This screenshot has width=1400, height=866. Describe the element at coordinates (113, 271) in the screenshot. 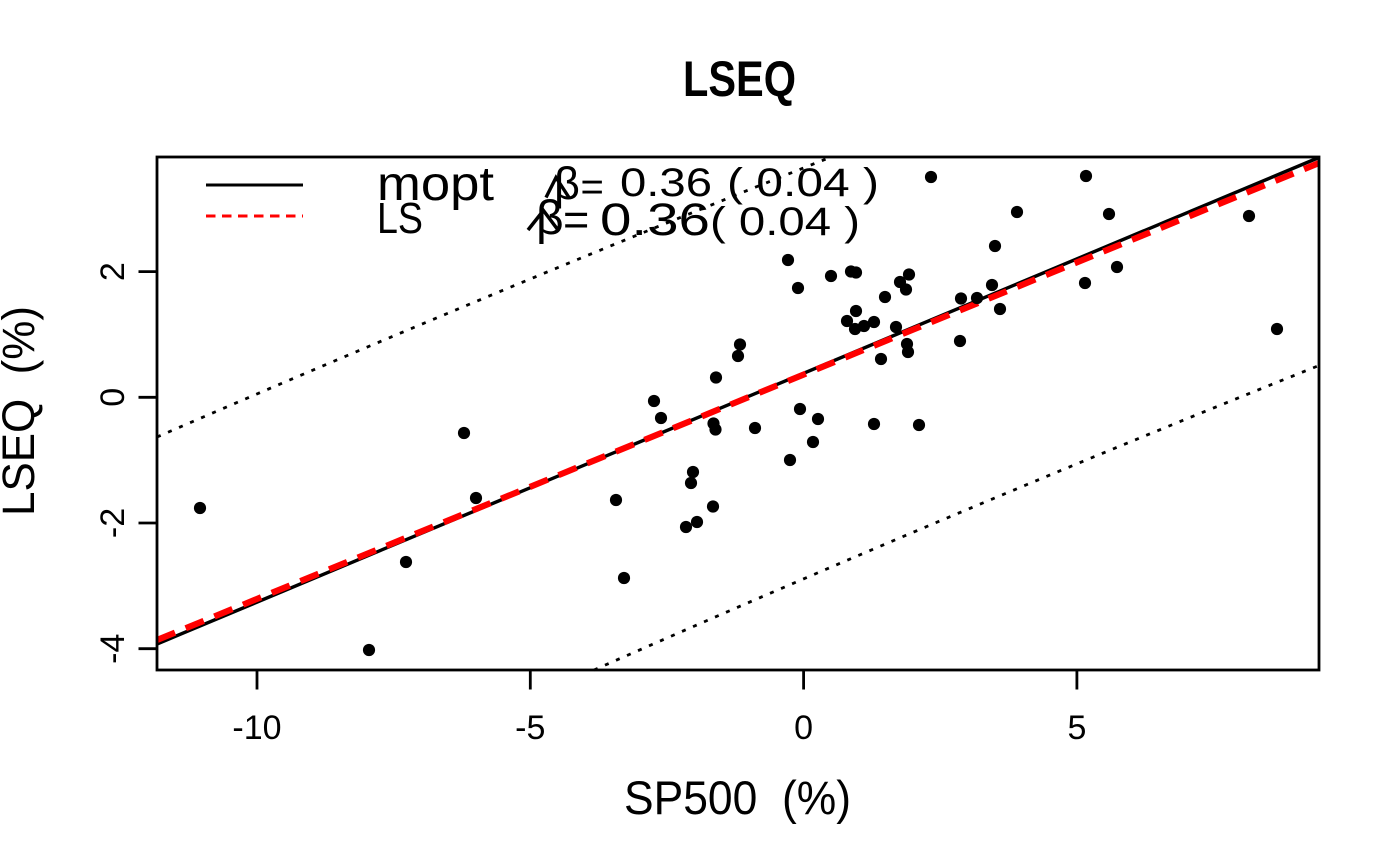

I see `svg-text: 2` at that location.